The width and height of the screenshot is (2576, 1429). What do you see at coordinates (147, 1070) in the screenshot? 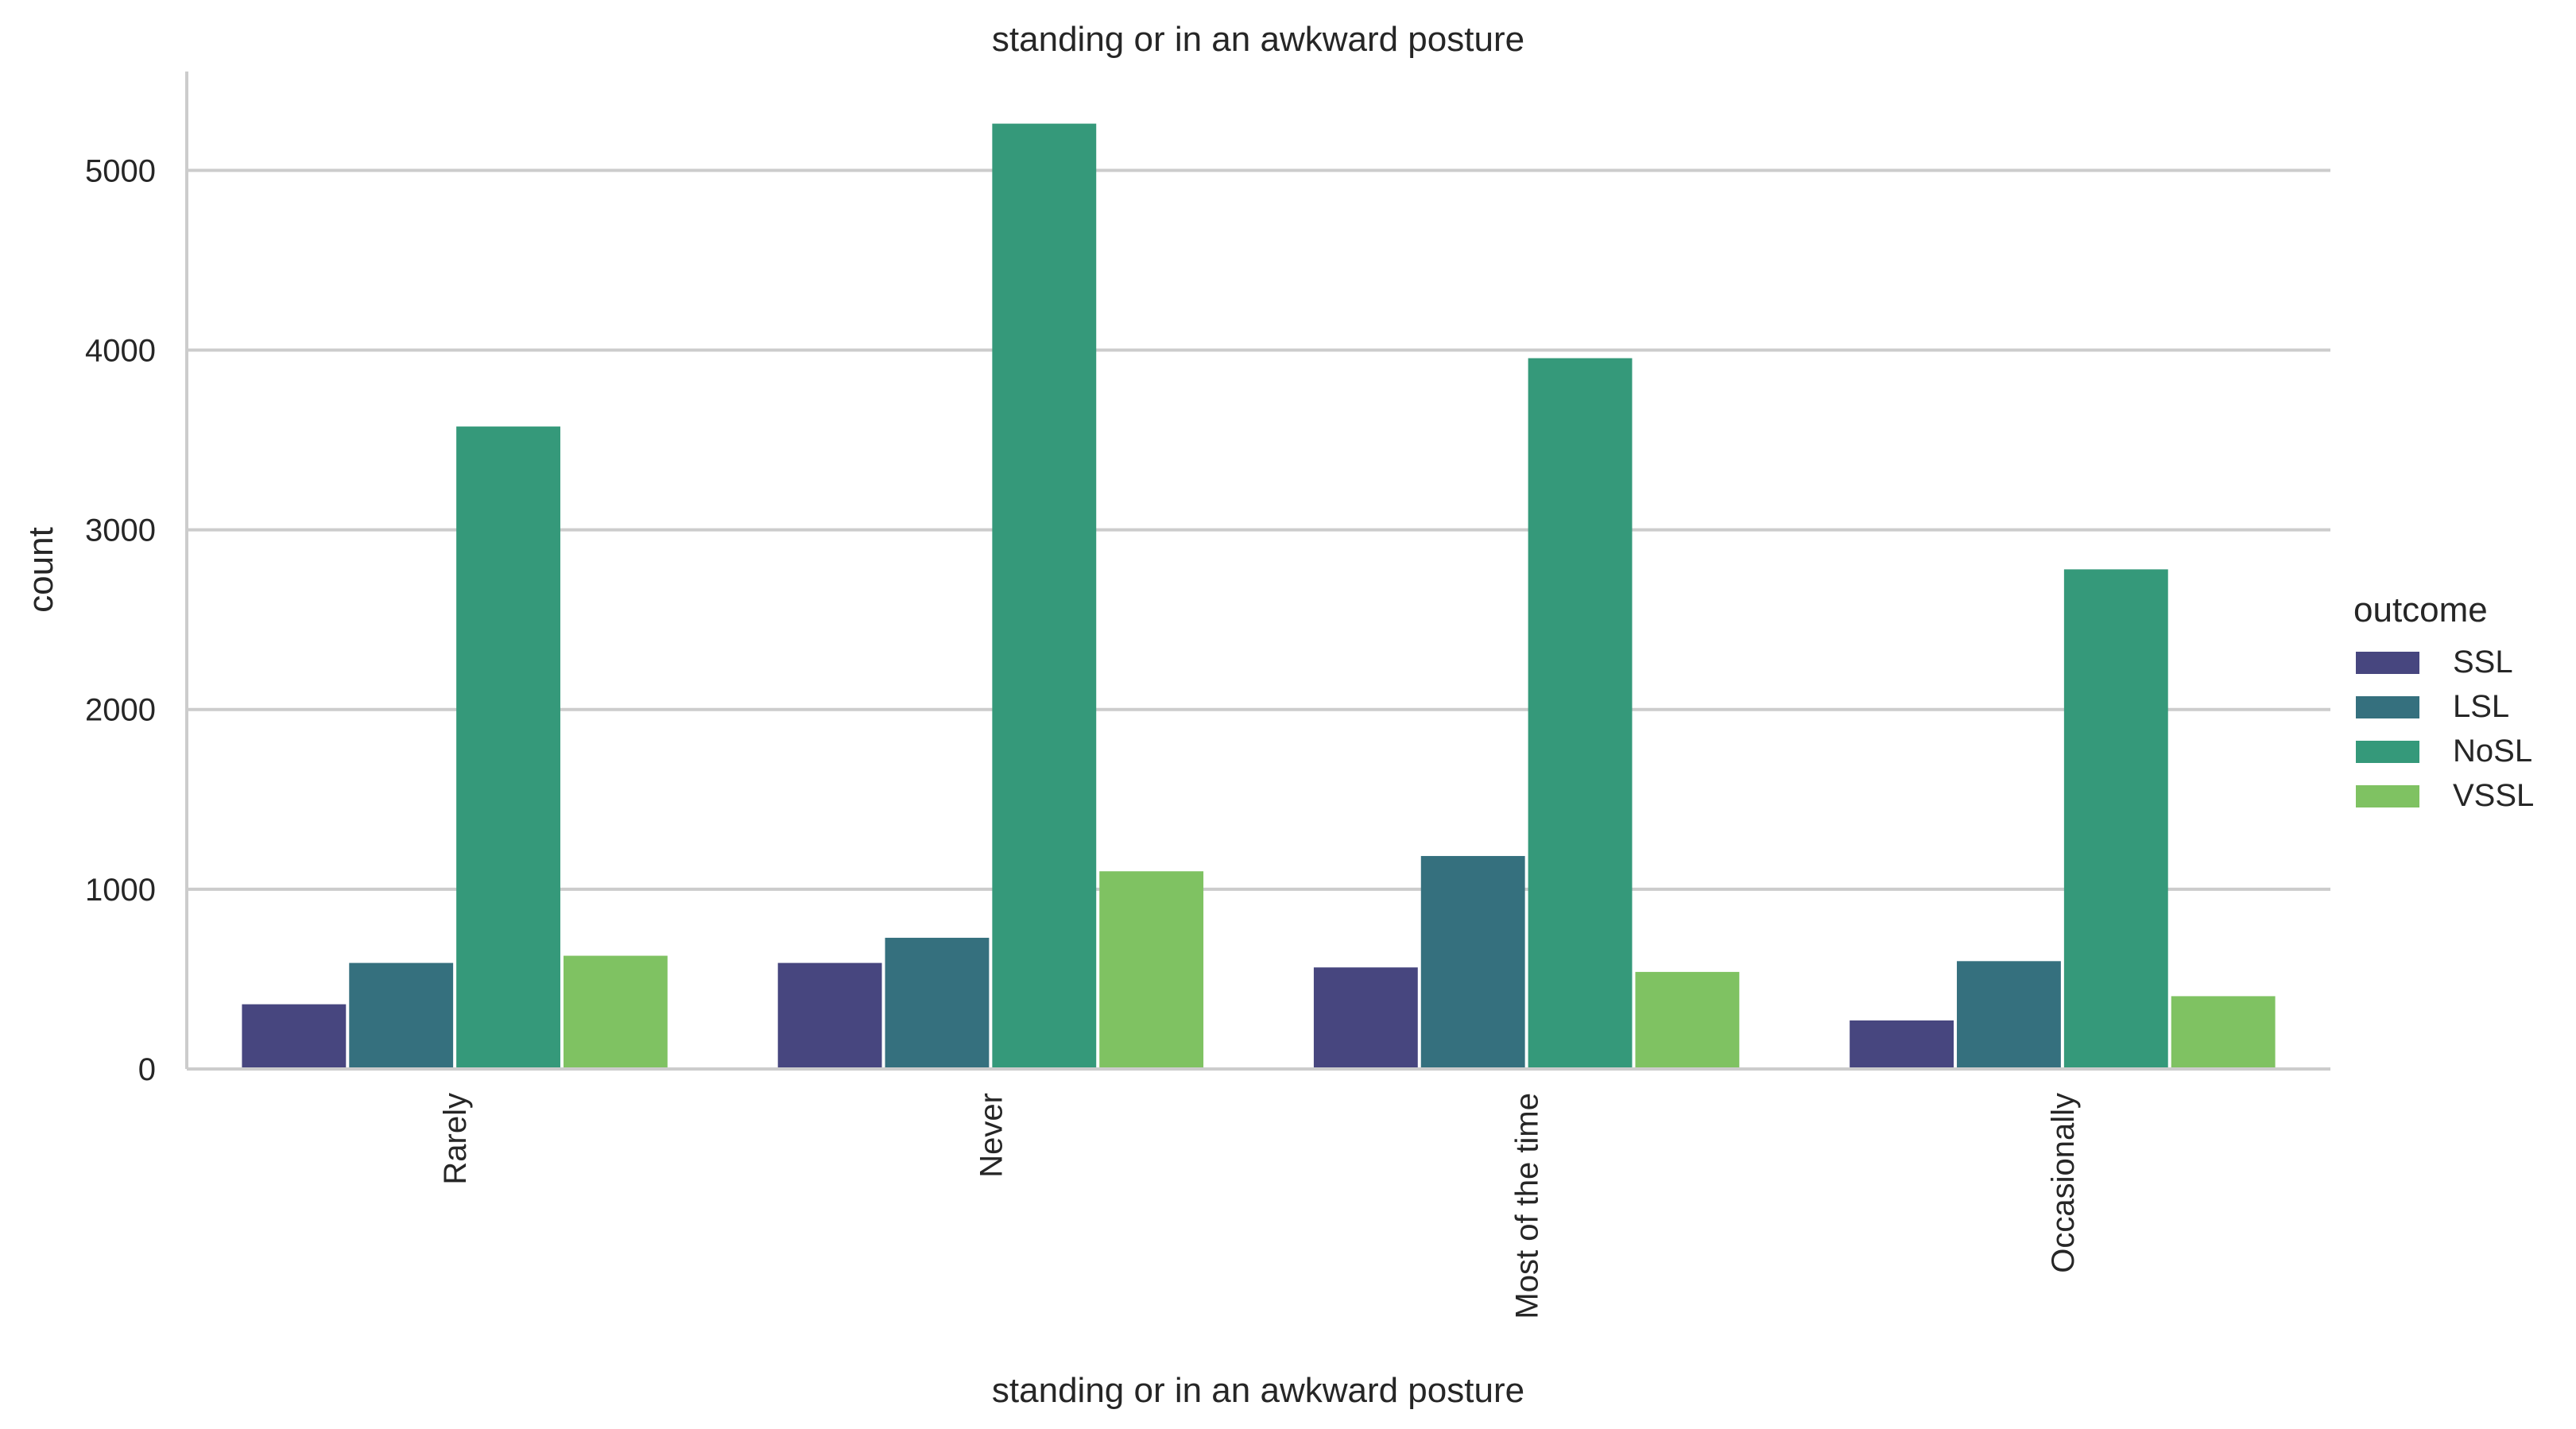
I see `y-tick-label: 0` at bounding box center [147, 1070].